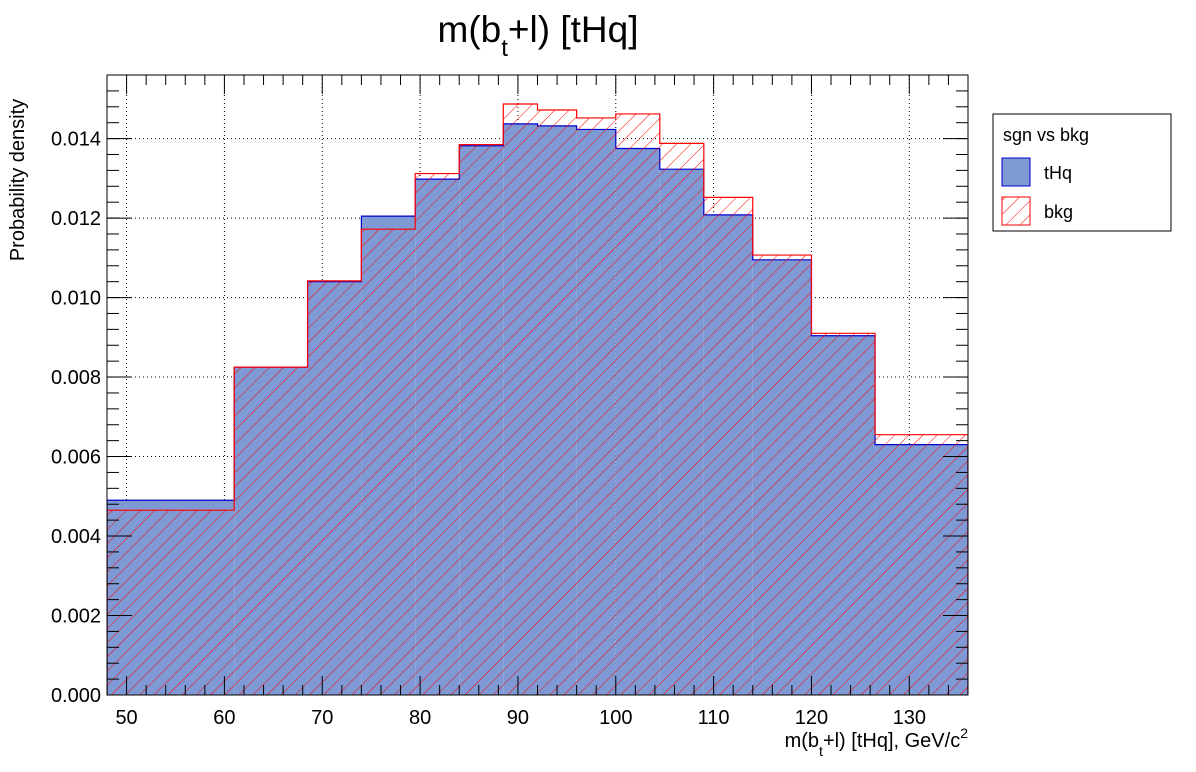 This screenshot has height=772, width=1196. Describe the element at coordinates (76, 140) in the screenshot. I see `y-tick-label: 0.014` at that location.